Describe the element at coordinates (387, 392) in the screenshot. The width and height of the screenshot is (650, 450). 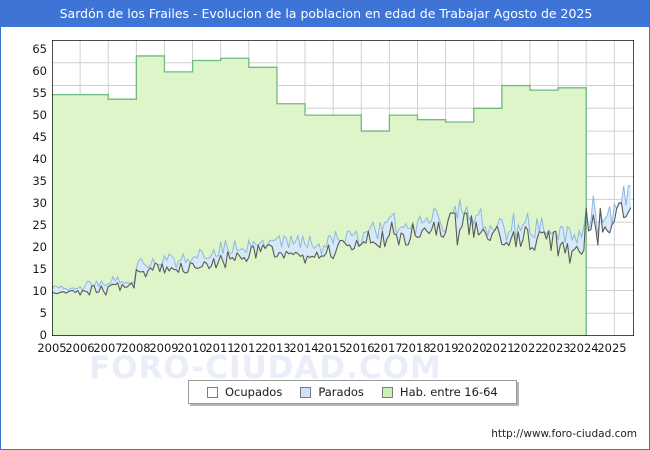
I see `legend-swatch-habitantes` at that location.